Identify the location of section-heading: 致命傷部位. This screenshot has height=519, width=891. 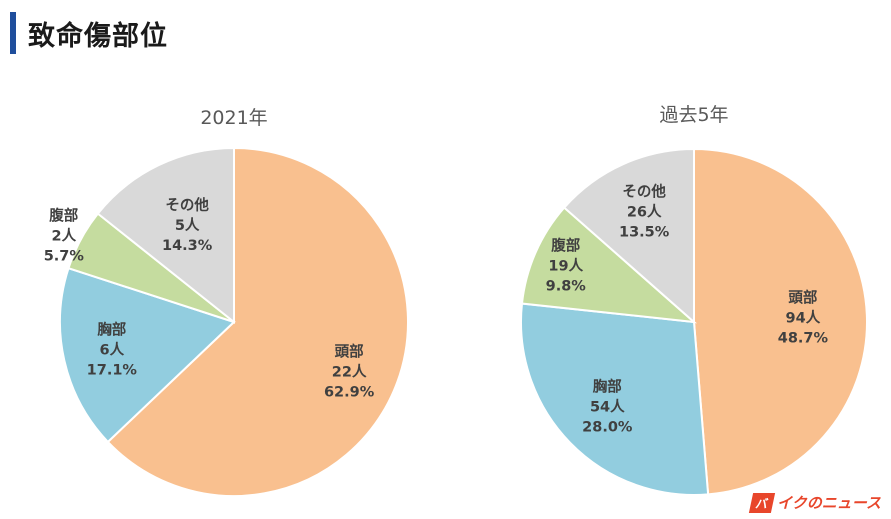
(89, 33).